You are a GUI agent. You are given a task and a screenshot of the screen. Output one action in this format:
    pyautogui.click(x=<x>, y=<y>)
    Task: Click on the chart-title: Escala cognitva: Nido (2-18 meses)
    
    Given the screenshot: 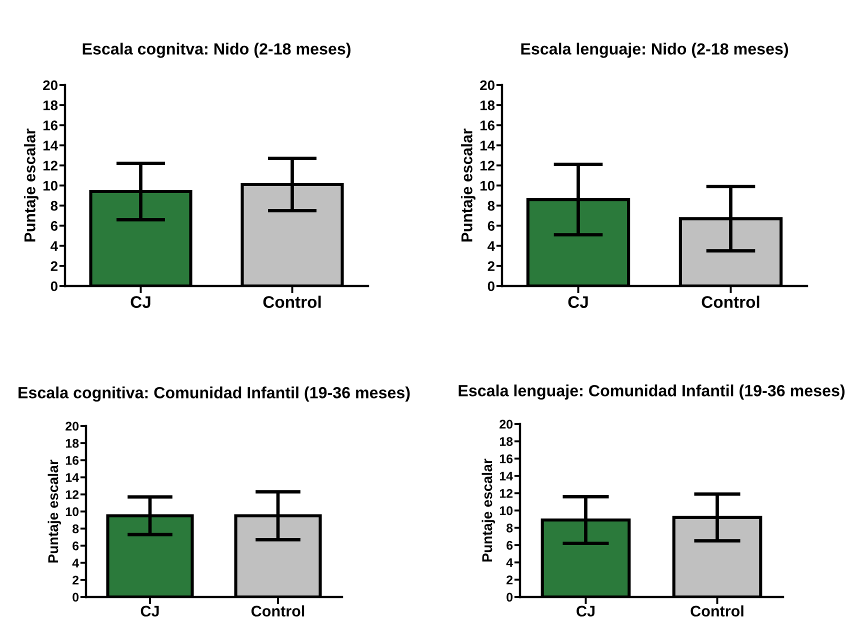 What is the action you would take?
    pyautogui.click(x=216, y=50)
    